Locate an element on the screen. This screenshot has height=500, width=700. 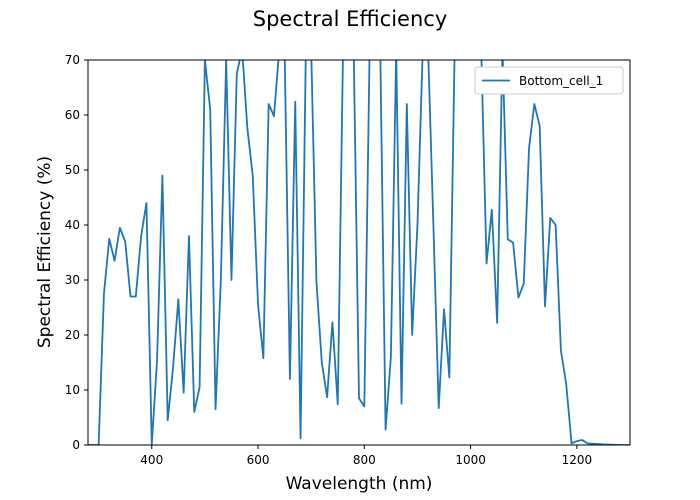
y-tick-label-20: 20 is located at coordinates (72, 335).